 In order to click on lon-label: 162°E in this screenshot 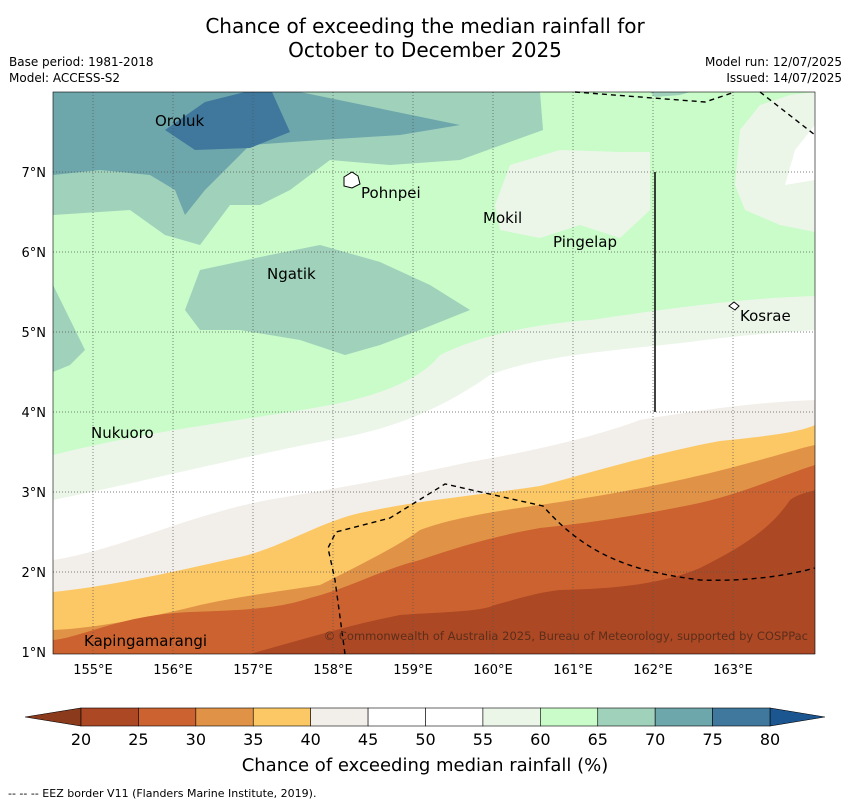, I will do `click(653, 670)`.